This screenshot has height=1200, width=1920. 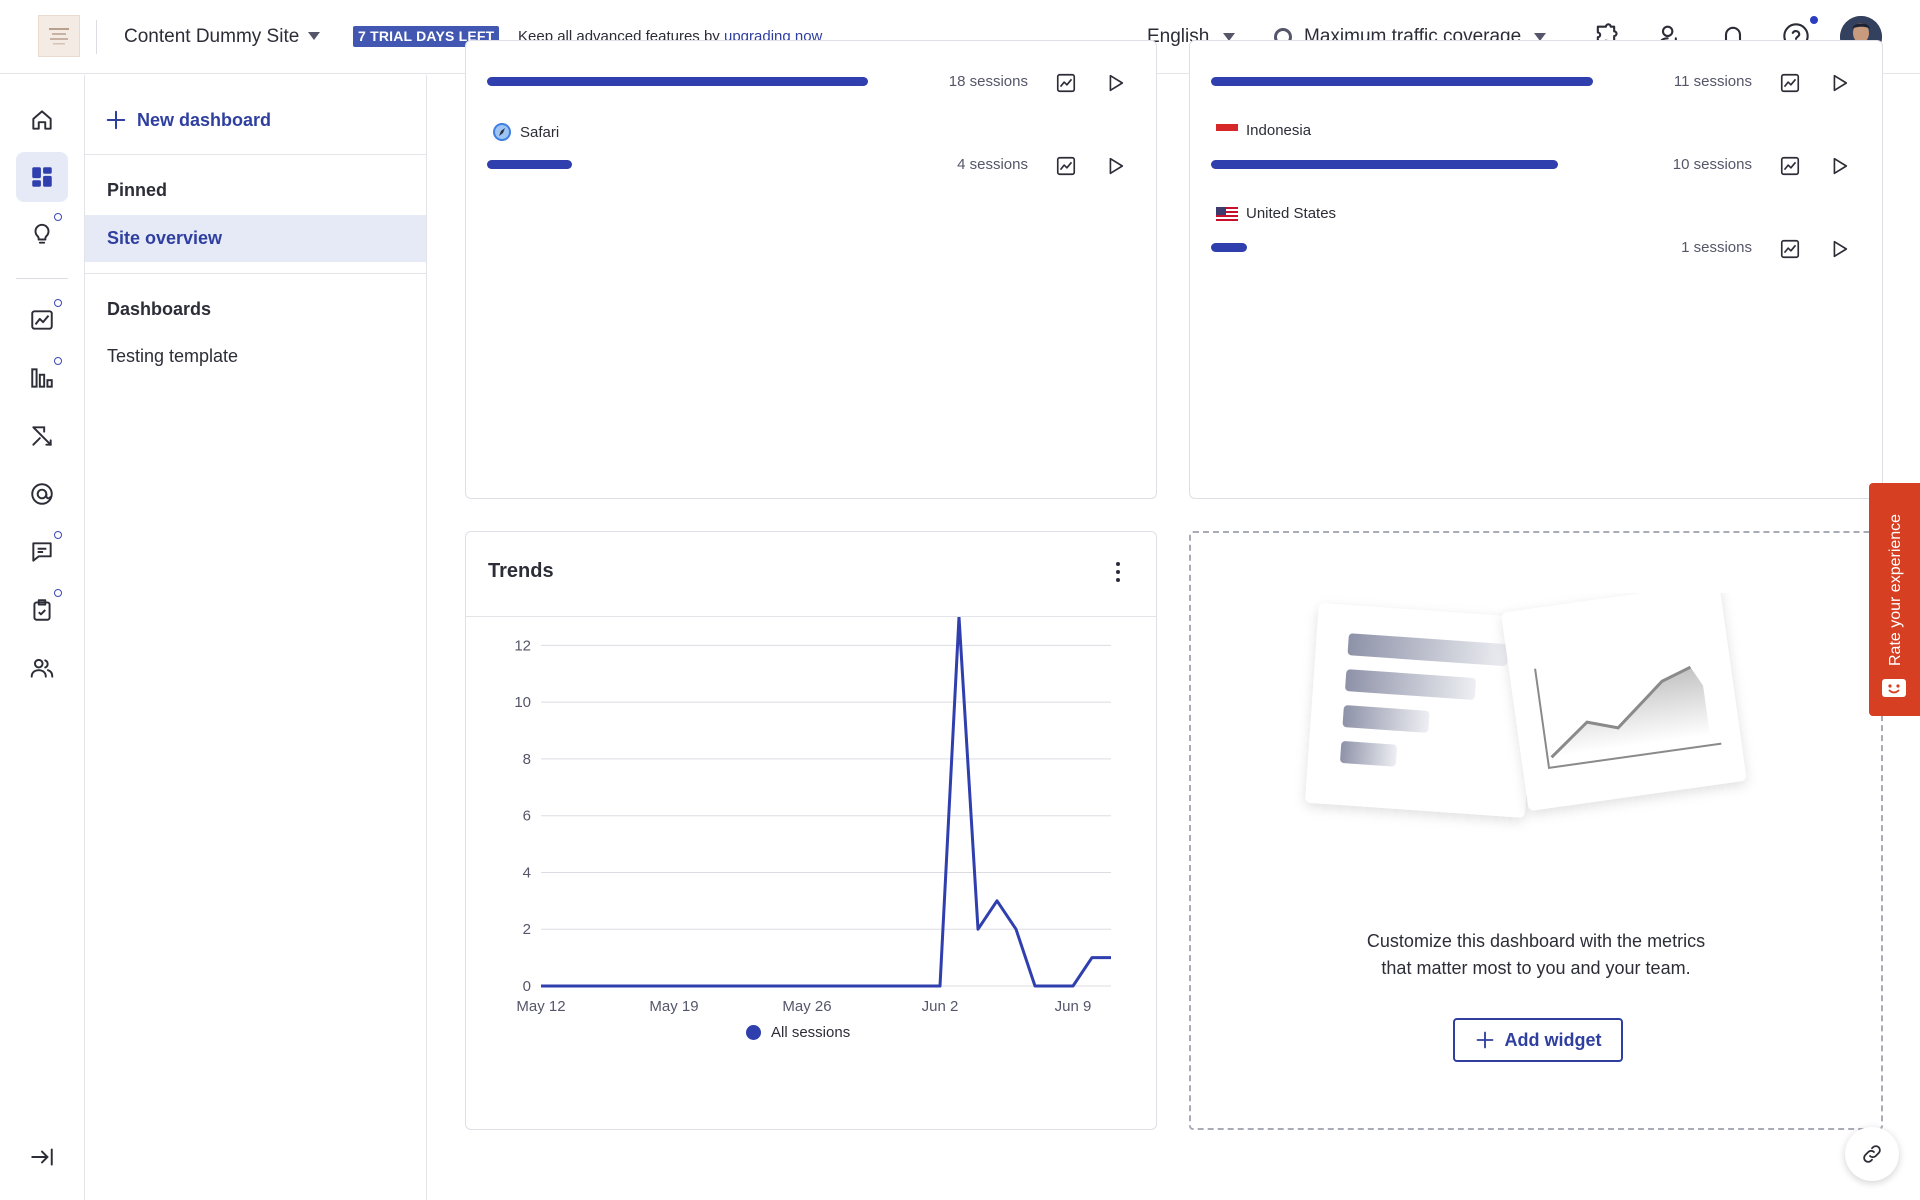 What do you see at coordinates (58, 593) in the screenshot?
I see `tasks-new-dot` at bounding box center [58, 593].